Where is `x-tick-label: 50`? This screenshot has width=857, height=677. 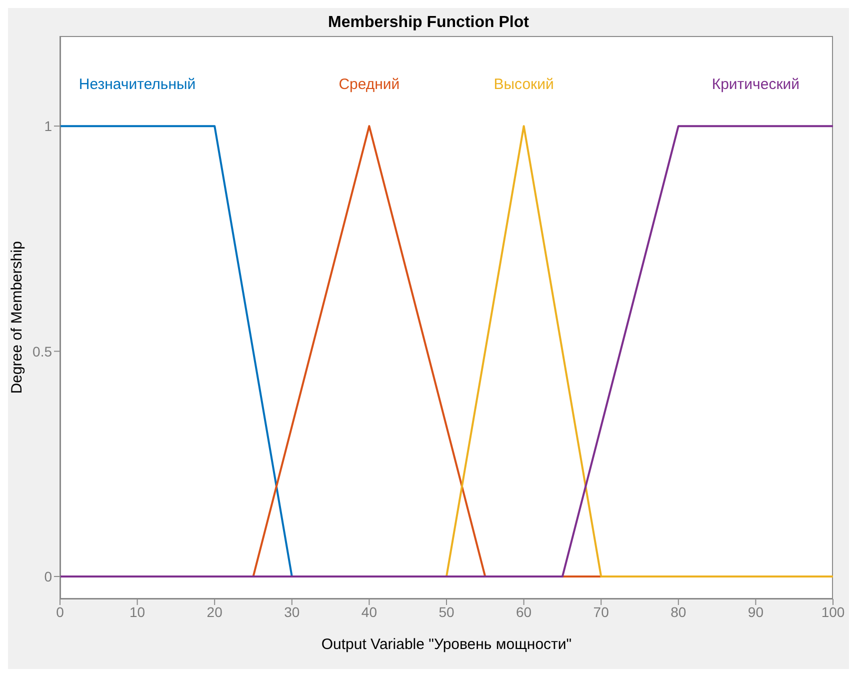 x-tick-label: 50 is located at coordinates (446, 612).